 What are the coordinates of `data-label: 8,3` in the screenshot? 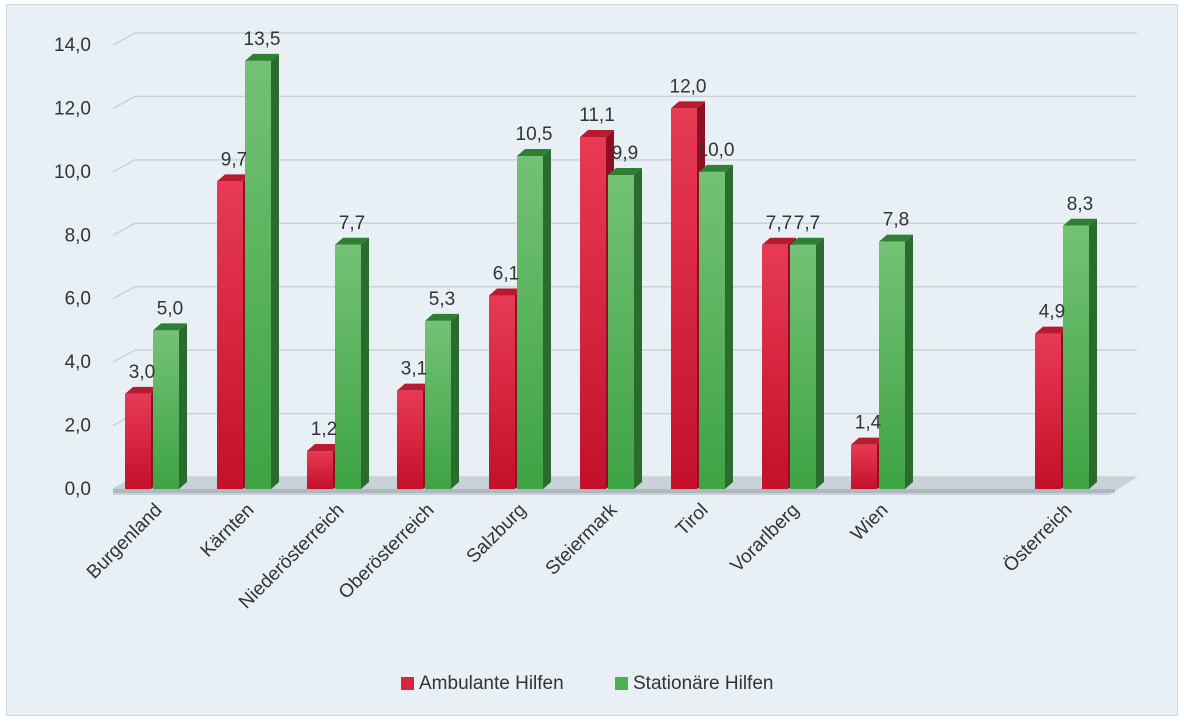 It's located at (1080, 204).